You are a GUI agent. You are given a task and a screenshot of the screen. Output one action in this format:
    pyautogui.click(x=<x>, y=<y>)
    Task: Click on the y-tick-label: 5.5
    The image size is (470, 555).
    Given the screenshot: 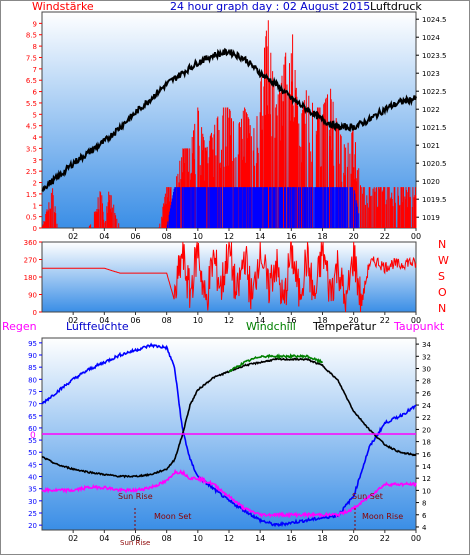 What is the action you would take?
    pyautogui.click(x=31, y=104)
    